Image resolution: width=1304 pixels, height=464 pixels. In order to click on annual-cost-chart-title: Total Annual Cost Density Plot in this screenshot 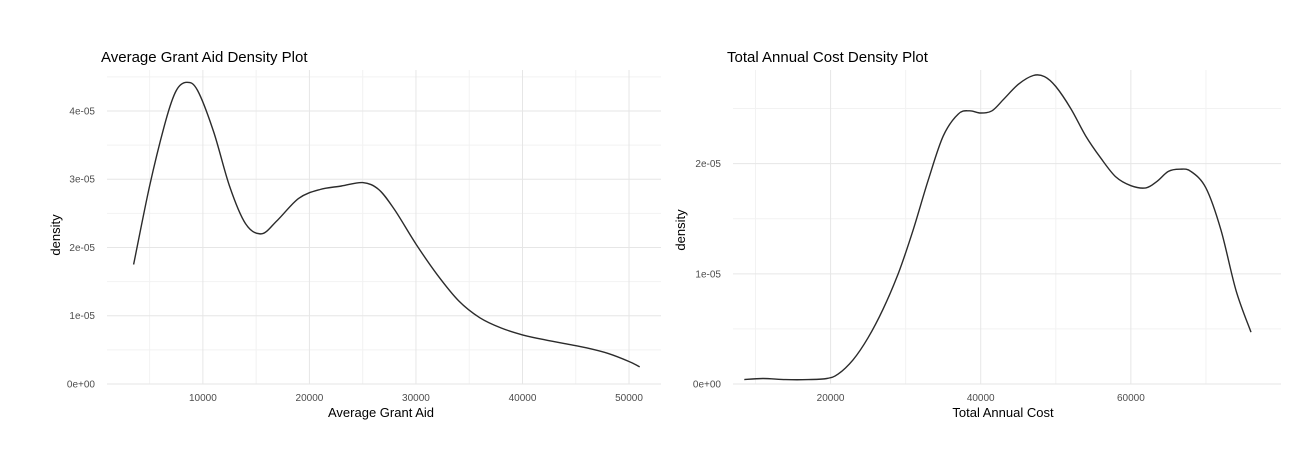, I will do `click(828, 57)`.